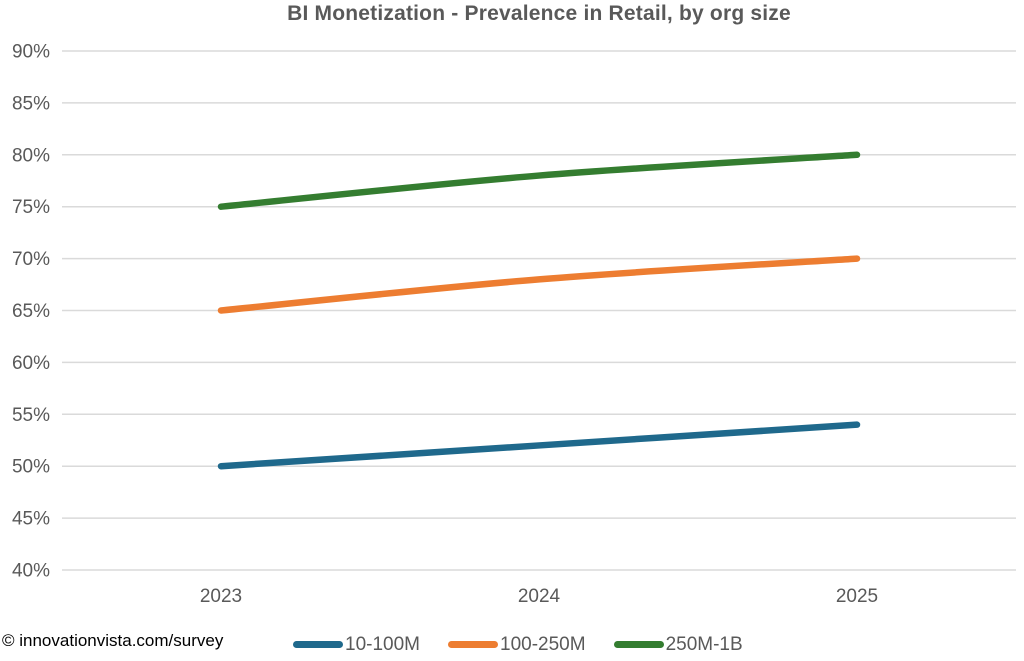  Describe the element at coordinates (704, 644) in the screenshot. I see `legend-label: 250M-1B` at that location.